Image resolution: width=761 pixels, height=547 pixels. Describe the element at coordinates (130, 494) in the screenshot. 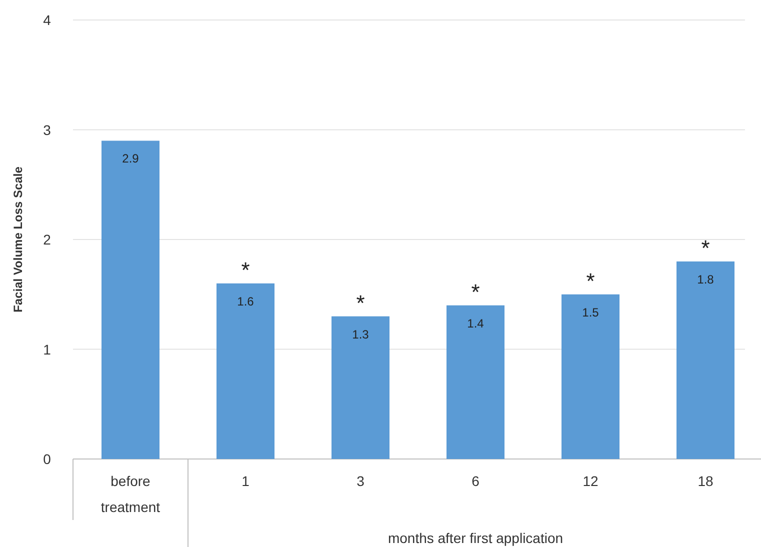

I see `x-tick-label: before treatment` at that location.